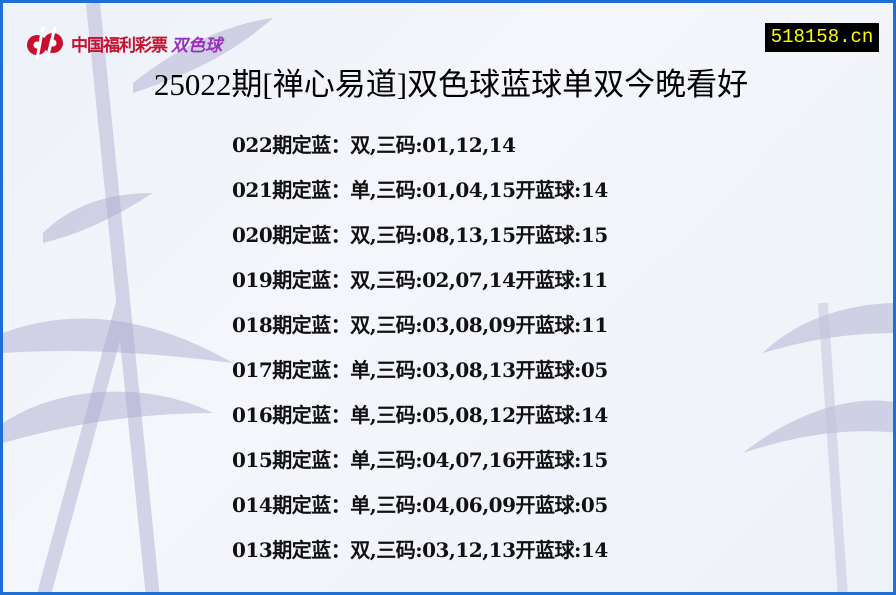 The width and height of the screenshot is (896, 595). I want to click on list-item: 017期定蓝：单,三码:03,08,13开蓝球:05, so click(420, 378).